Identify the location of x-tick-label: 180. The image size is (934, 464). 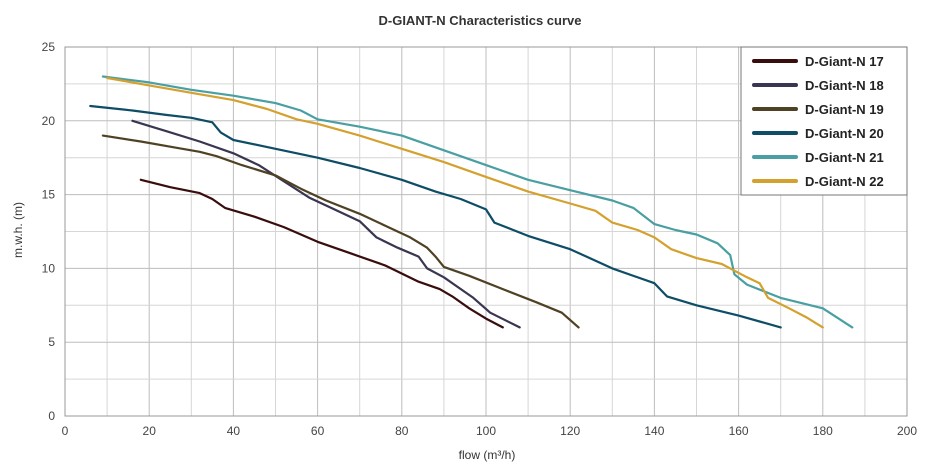
(823, 431).